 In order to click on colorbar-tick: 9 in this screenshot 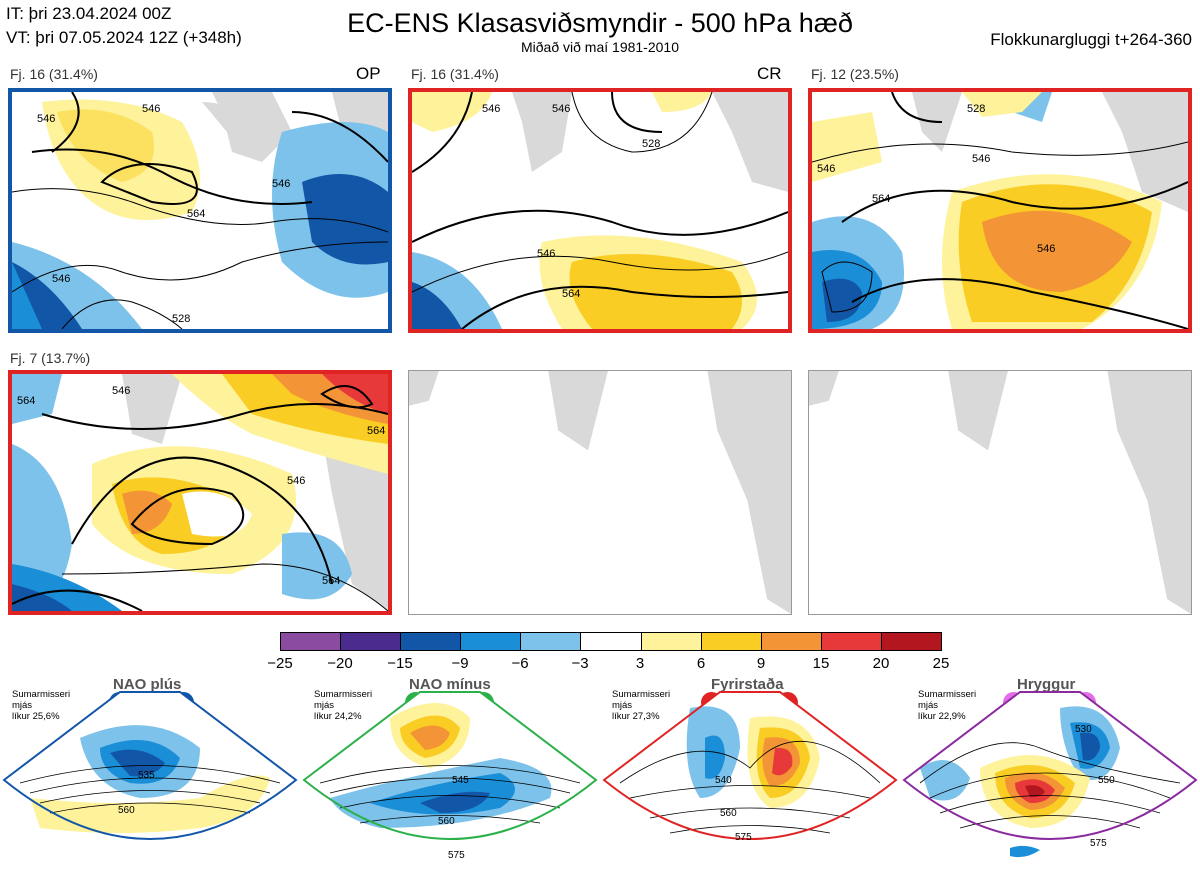, I will do `click(761, 663)`.